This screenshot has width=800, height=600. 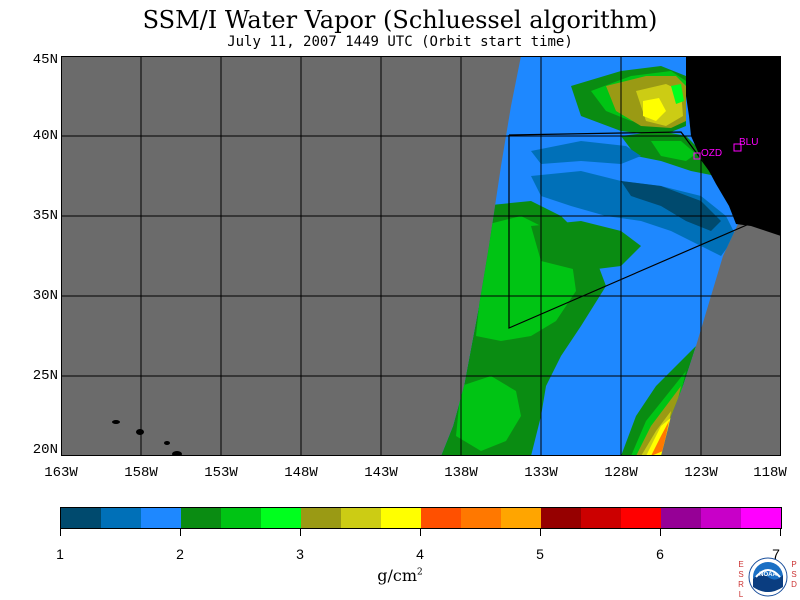 I want to click on lon-label-148w: 148W, so click(x=301, y=473).